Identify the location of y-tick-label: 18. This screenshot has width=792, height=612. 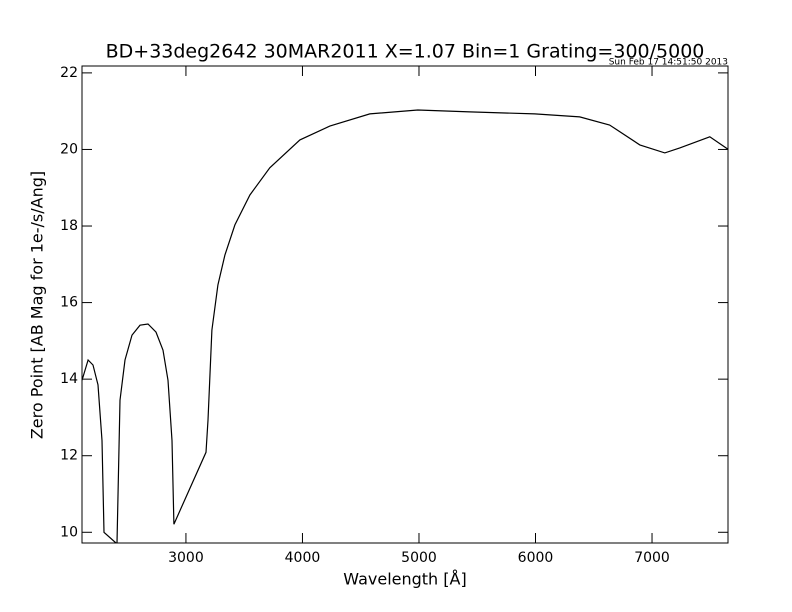
(69, 226).